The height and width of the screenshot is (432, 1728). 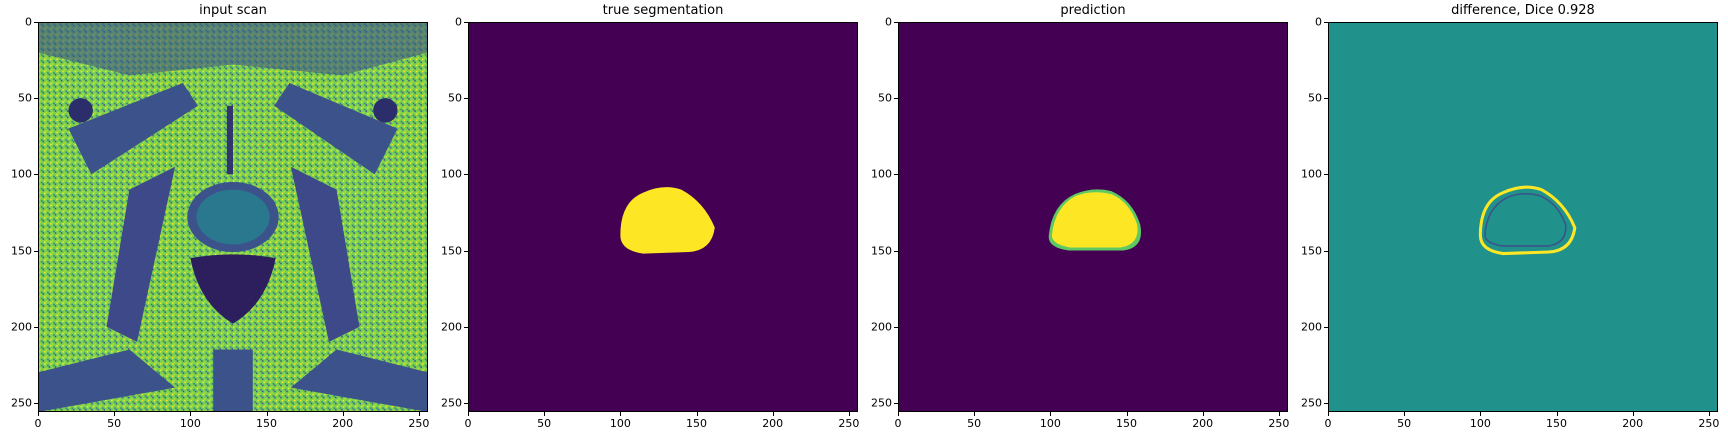 What do you see at coordinates (233, 10) in the screenshot?
I see `panel-title: input scan` at bounding box center [233, 10].